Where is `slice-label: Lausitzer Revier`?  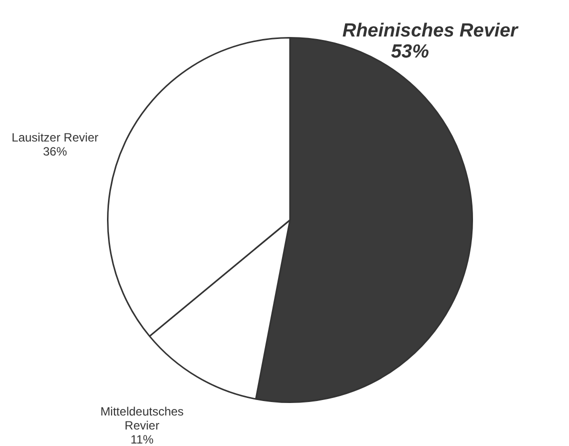 slice-label: Lausitzer Revier is located at coordinates (55, 137).